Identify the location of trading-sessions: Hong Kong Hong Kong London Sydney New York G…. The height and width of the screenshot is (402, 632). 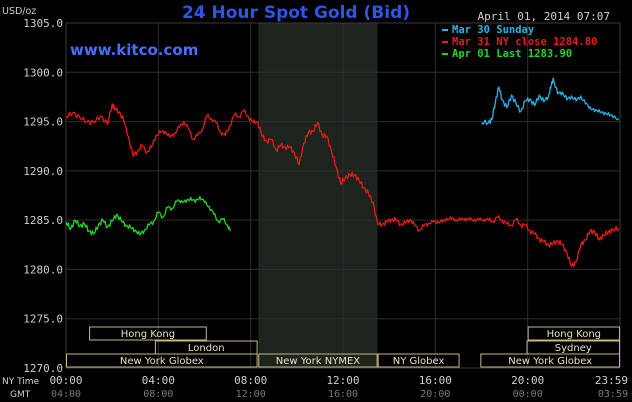
(343, 347).